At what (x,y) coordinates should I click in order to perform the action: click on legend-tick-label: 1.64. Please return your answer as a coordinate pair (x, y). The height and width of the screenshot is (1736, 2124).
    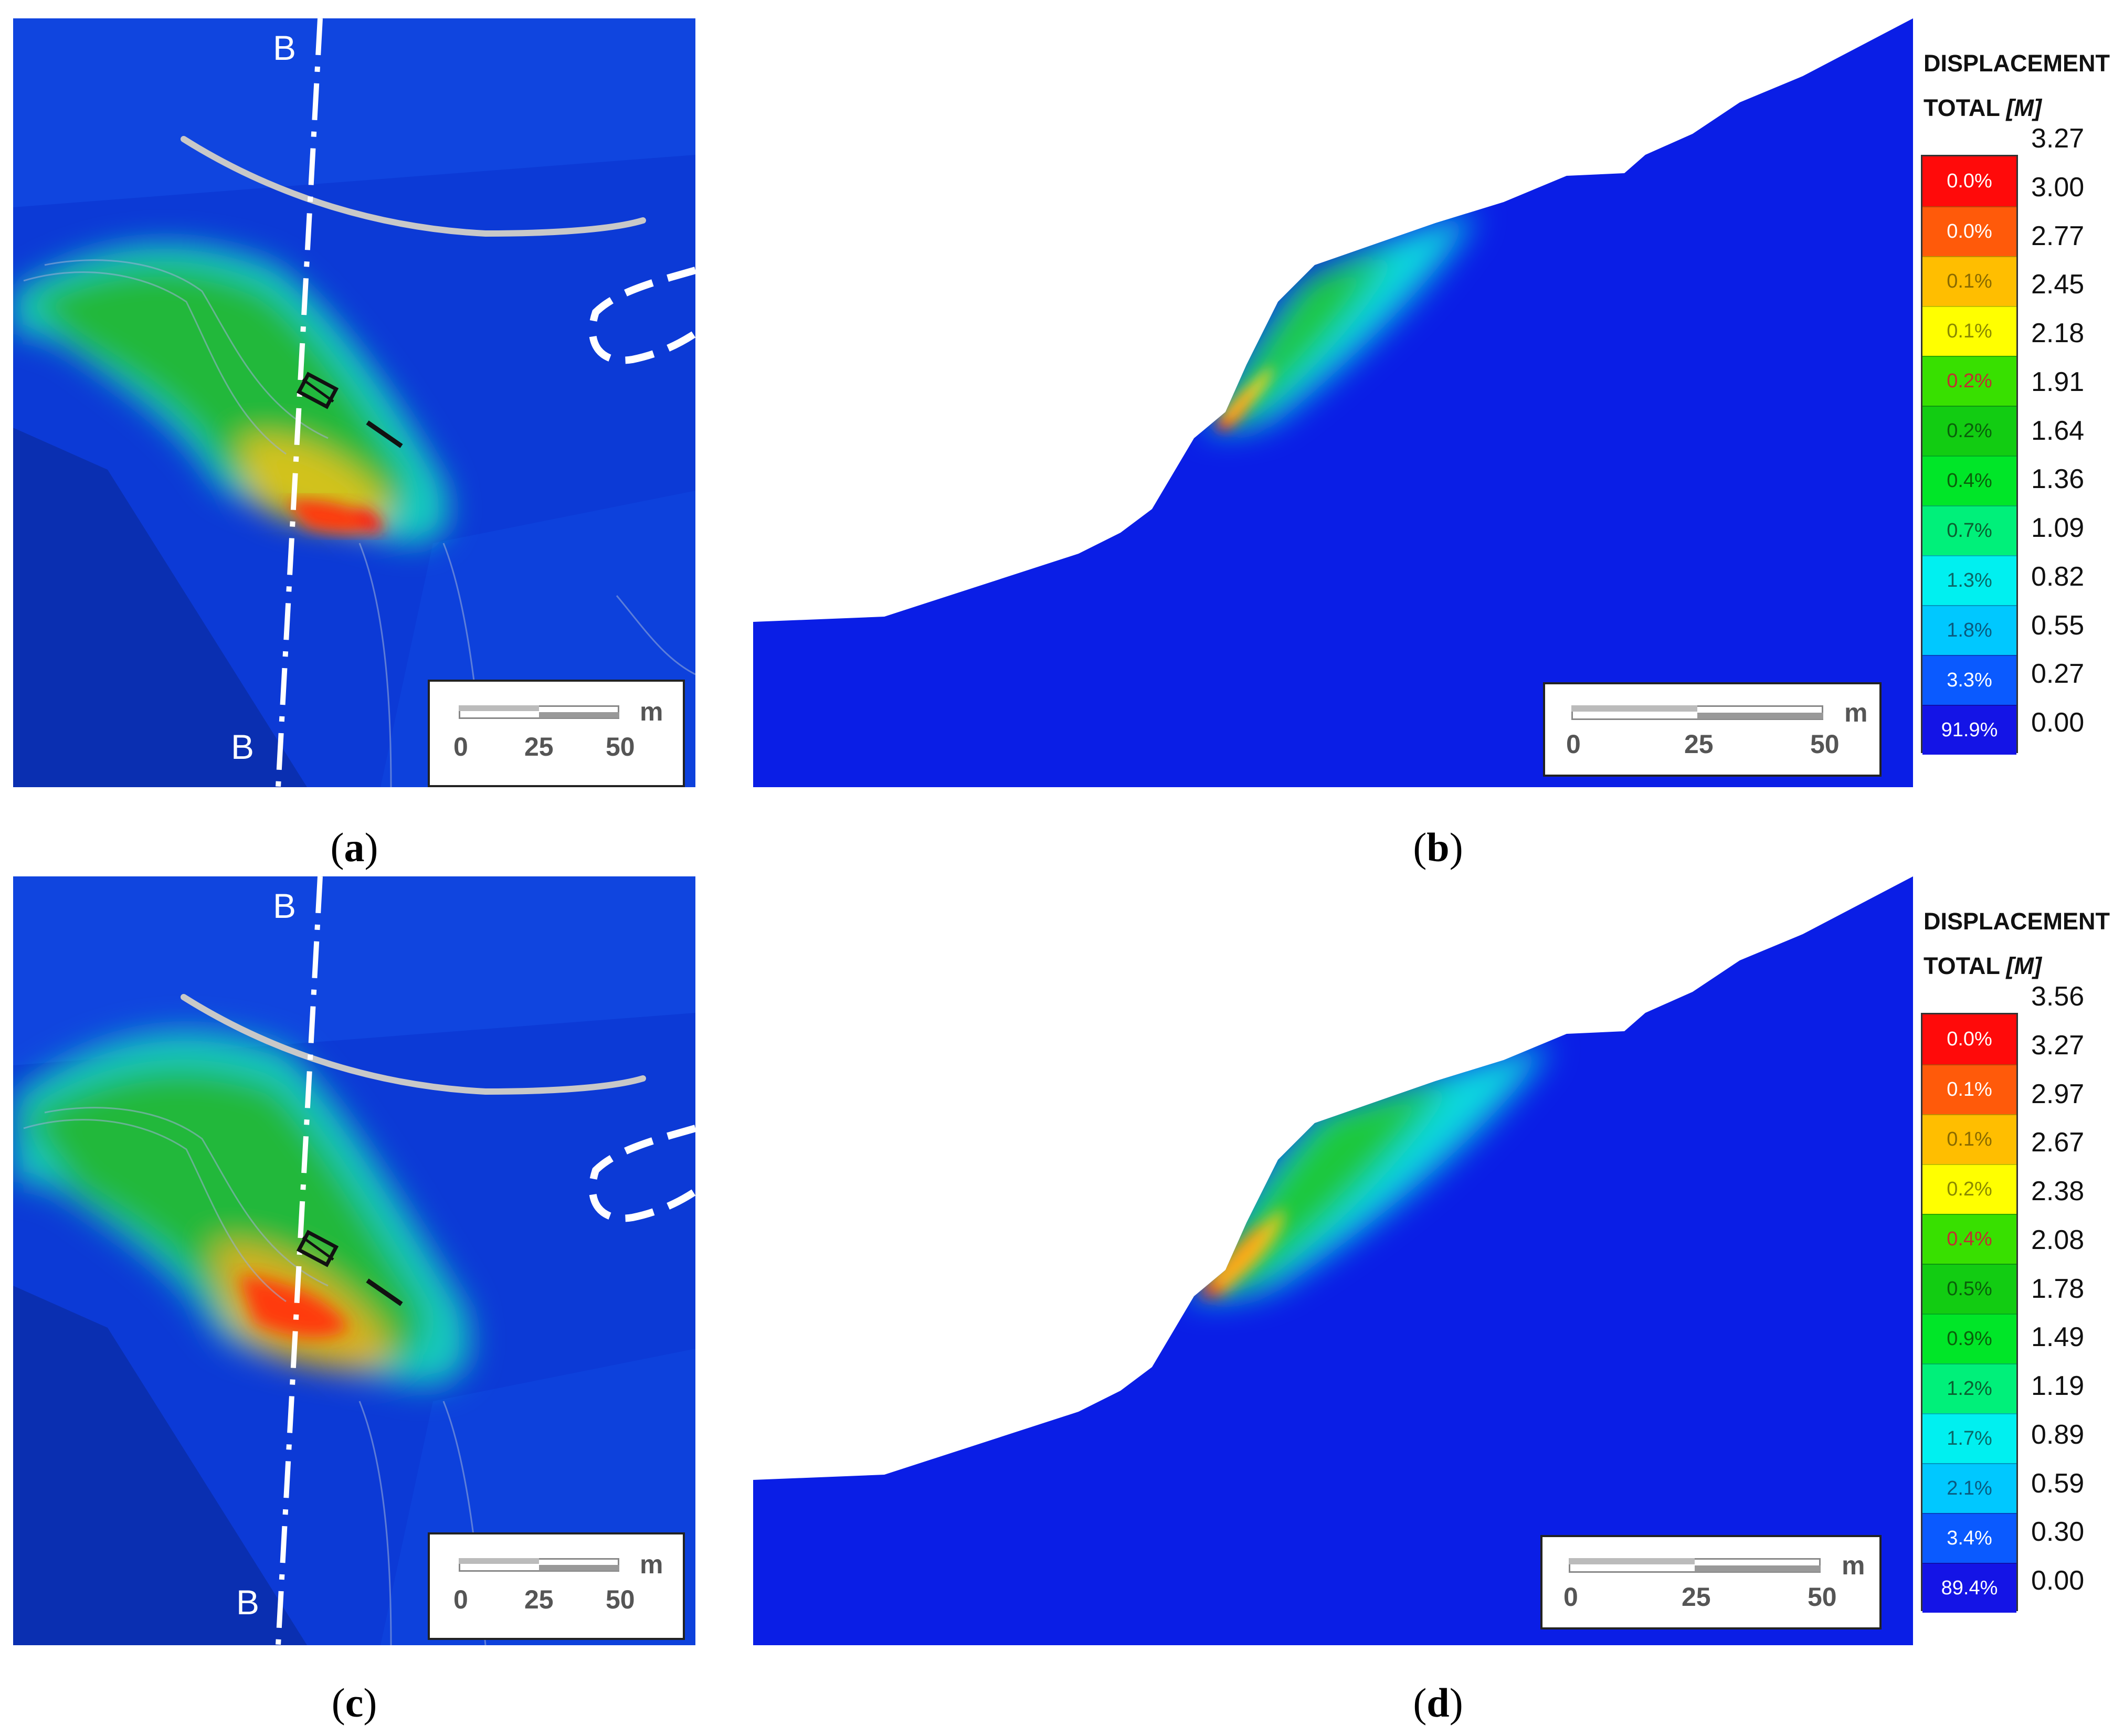
    Looking at the image, I should click on (2058, 430).